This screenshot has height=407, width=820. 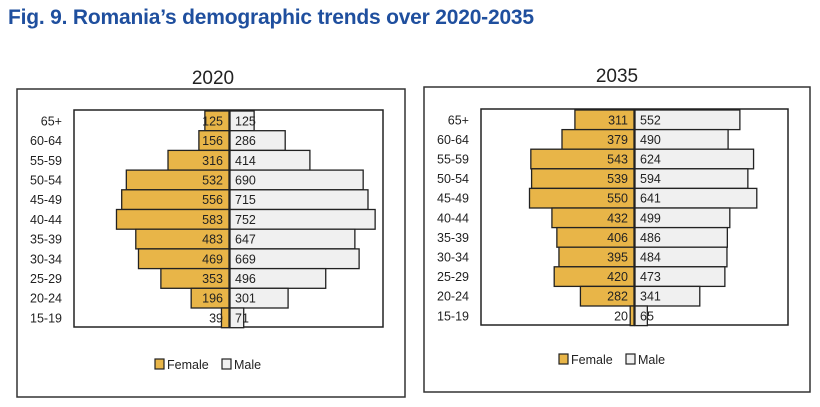 I want to click on male-value-label: 715, so click(x=245, y=200).